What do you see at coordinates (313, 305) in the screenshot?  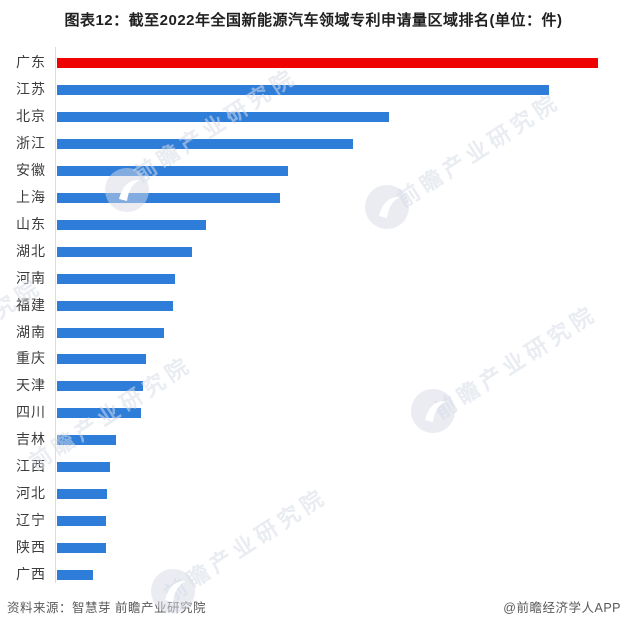 I see `chart-row: 福建` at bounding box center [313, 305].